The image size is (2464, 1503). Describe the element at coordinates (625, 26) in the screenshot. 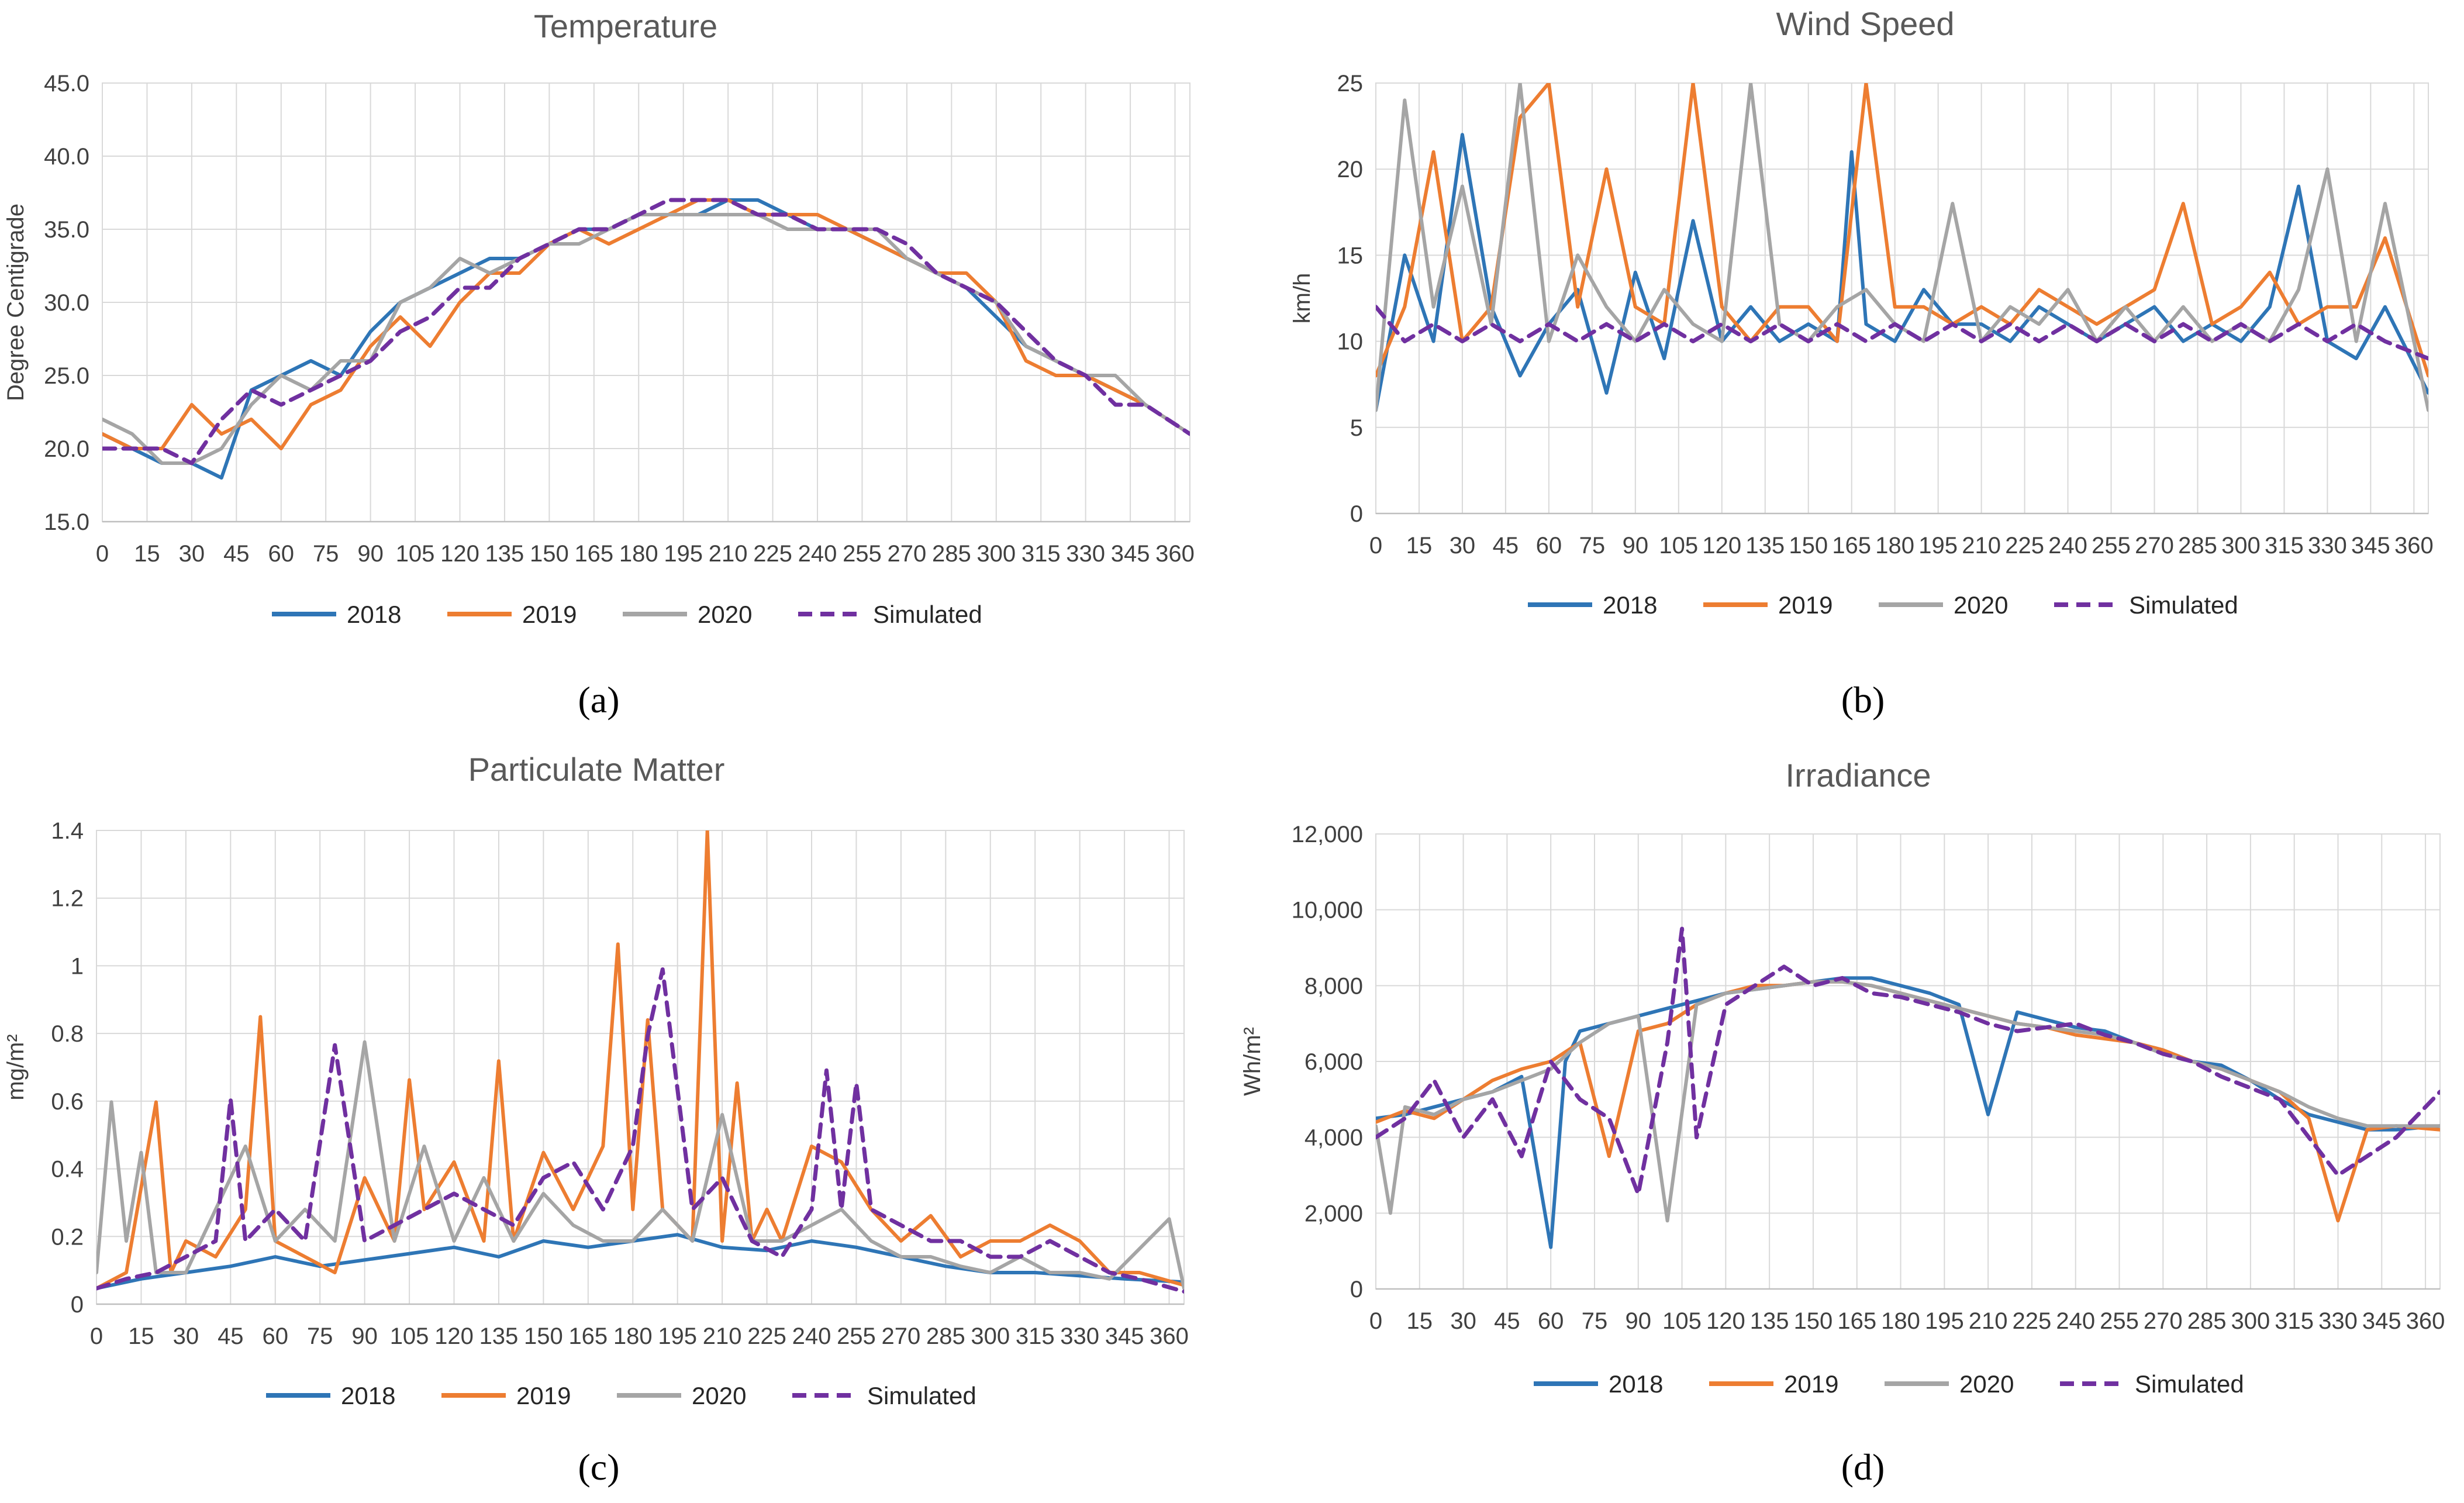

I see `chart-title: Temperature` at that location.